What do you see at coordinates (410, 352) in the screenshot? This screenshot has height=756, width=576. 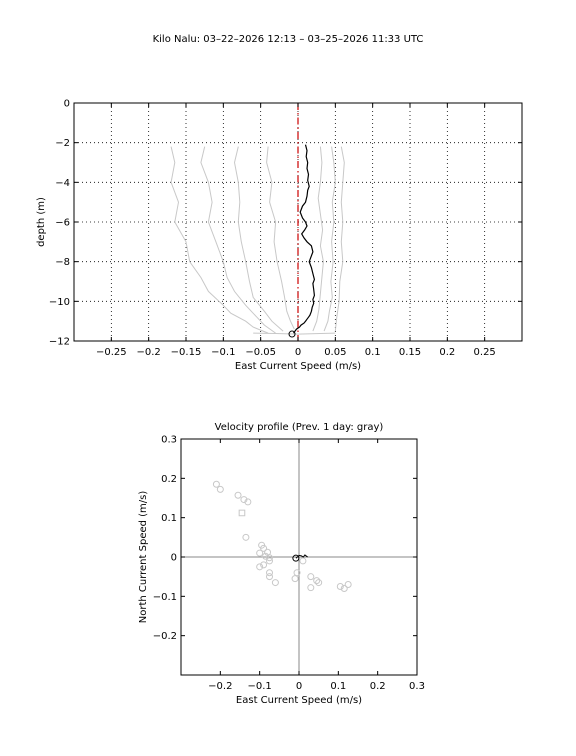 I see `x-tick-label: 0.15` at bounding box center [410, 352].